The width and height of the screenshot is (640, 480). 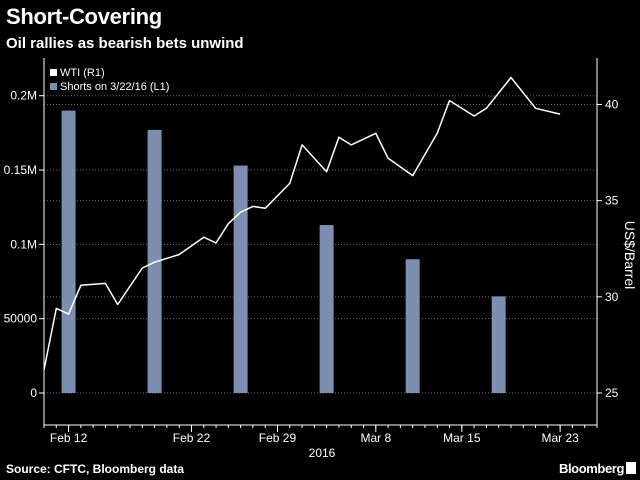 I want to click on legend-swatch-wti, so click(x=53, y=72).